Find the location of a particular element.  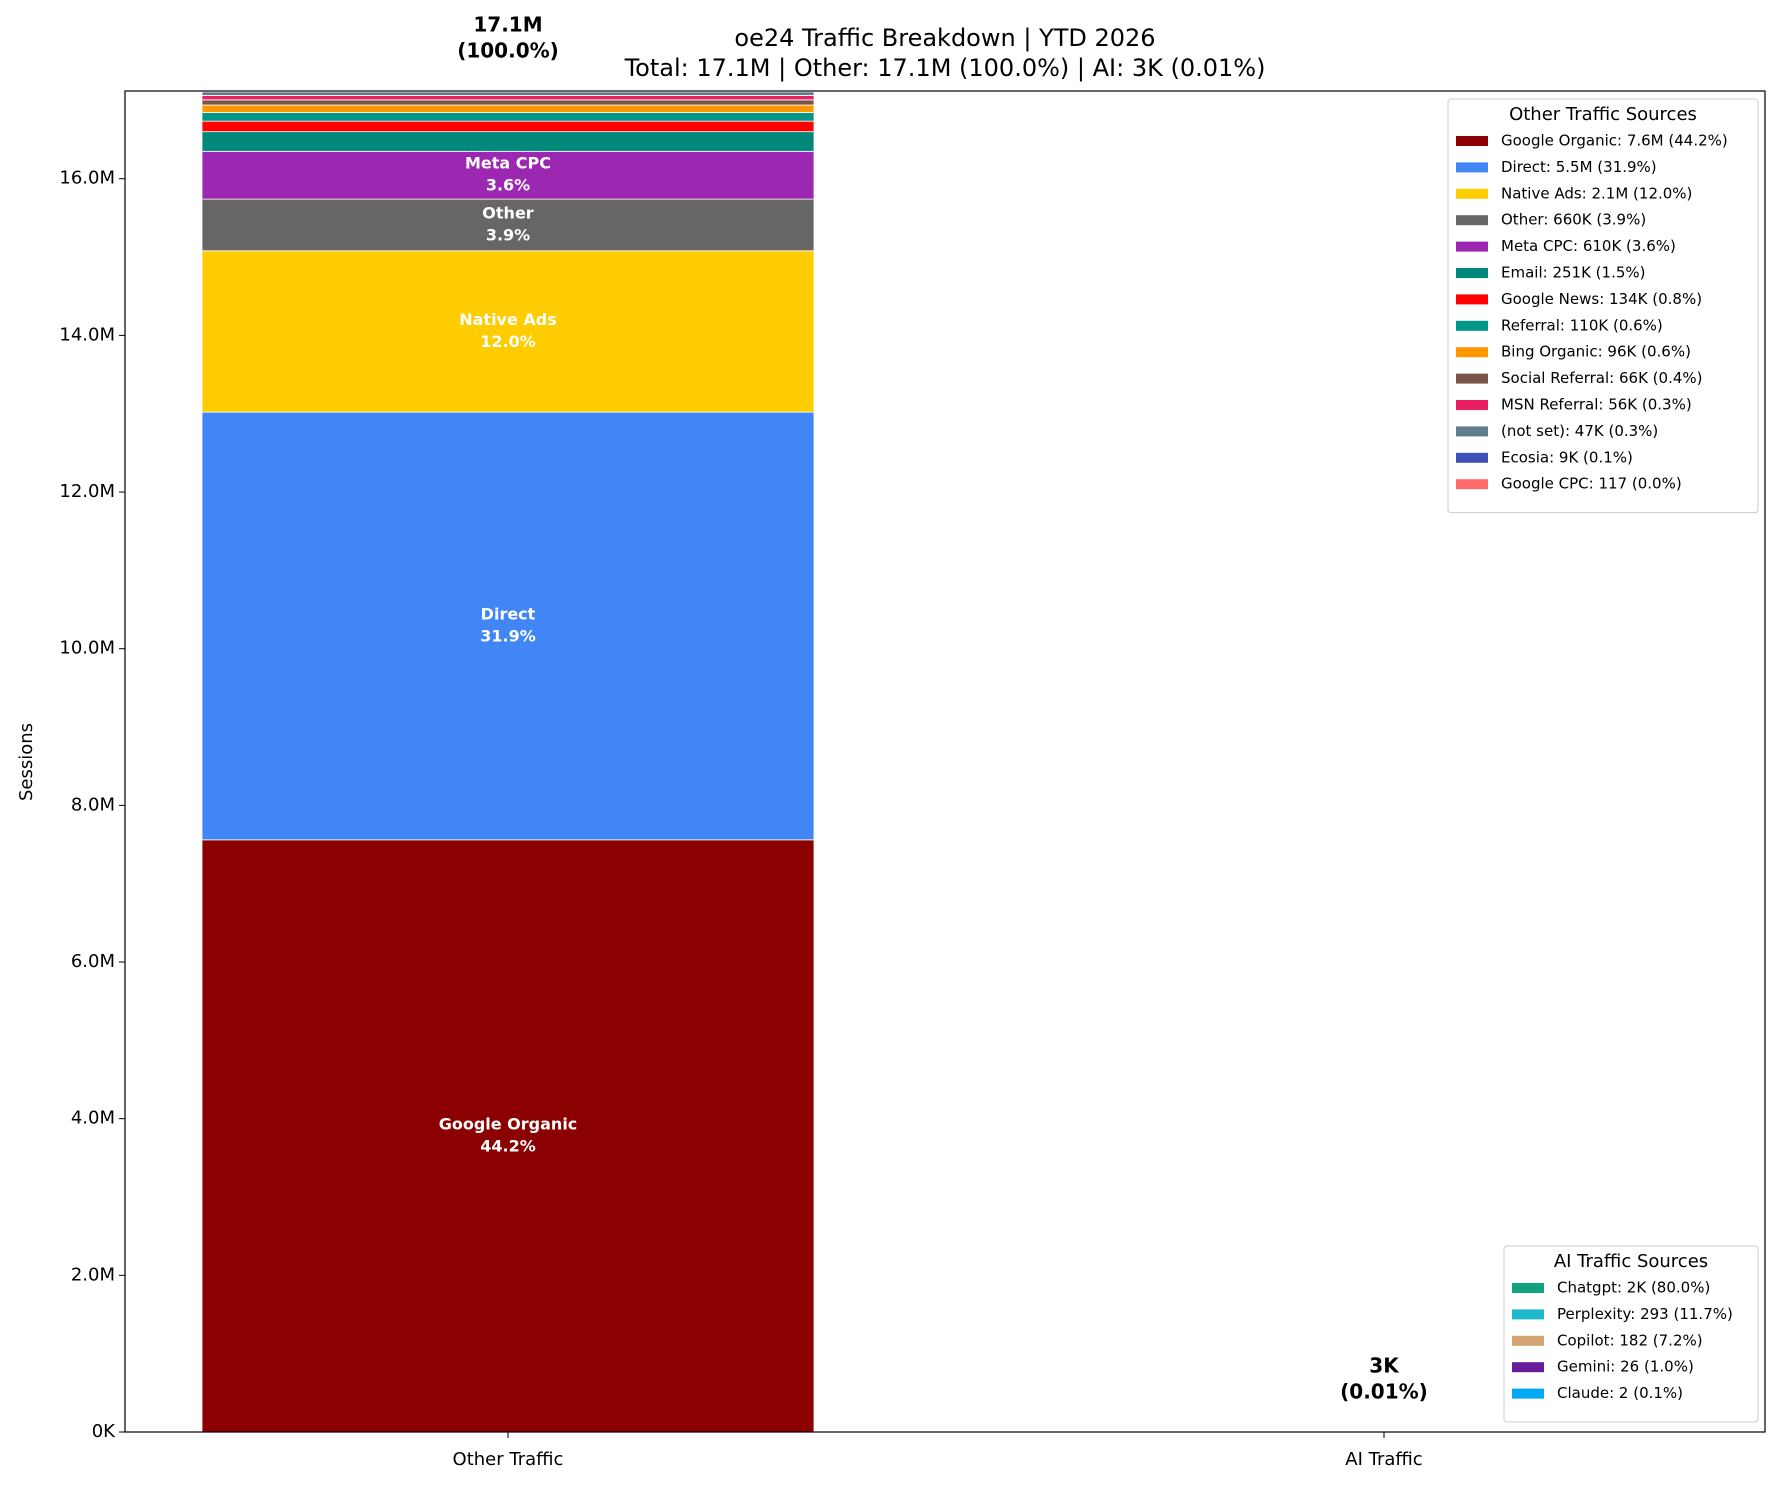

legend-label: Direct: 5.5M (31.9%) is located at coordinates (1579, 167).